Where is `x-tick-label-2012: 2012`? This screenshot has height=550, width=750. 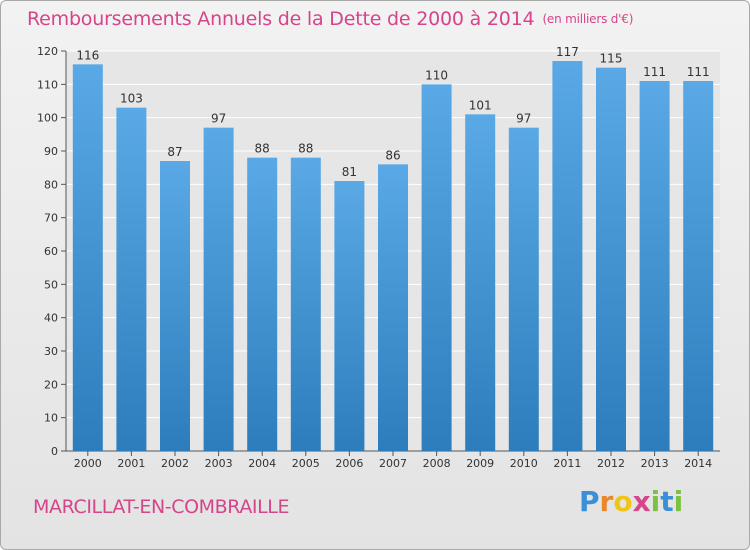 x-tick-label-2012: 2012 is located at coordinates (611, 463).